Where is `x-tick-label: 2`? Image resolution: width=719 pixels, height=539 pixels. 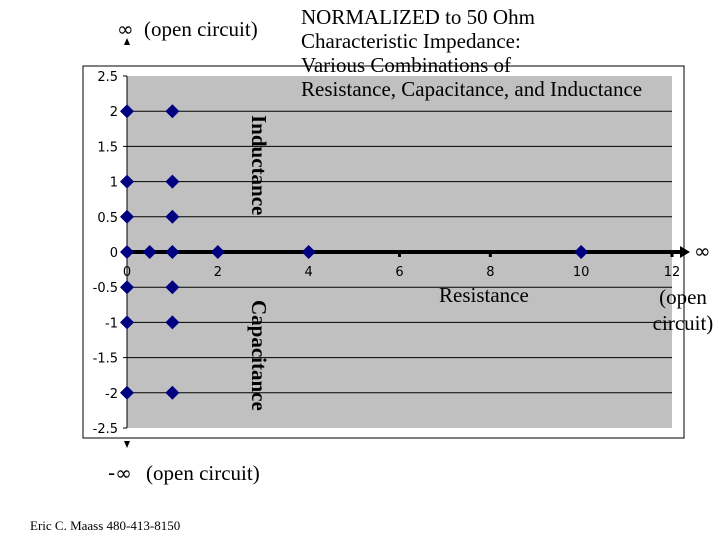 x-tick-label: 2 is located at coordinates (218, 272).